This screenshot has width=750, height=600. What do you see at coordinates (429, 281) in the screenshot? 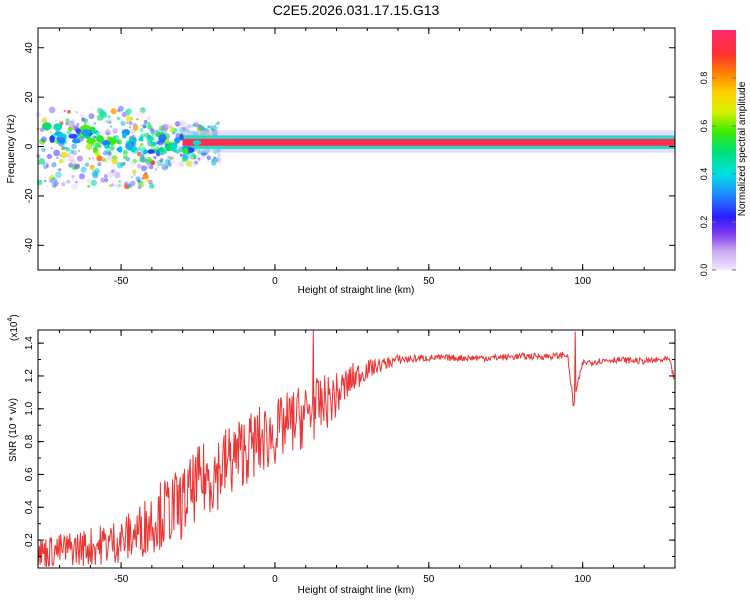
I see `spectrogram-x-tick-label: 50` at bounding box center [429, 281].